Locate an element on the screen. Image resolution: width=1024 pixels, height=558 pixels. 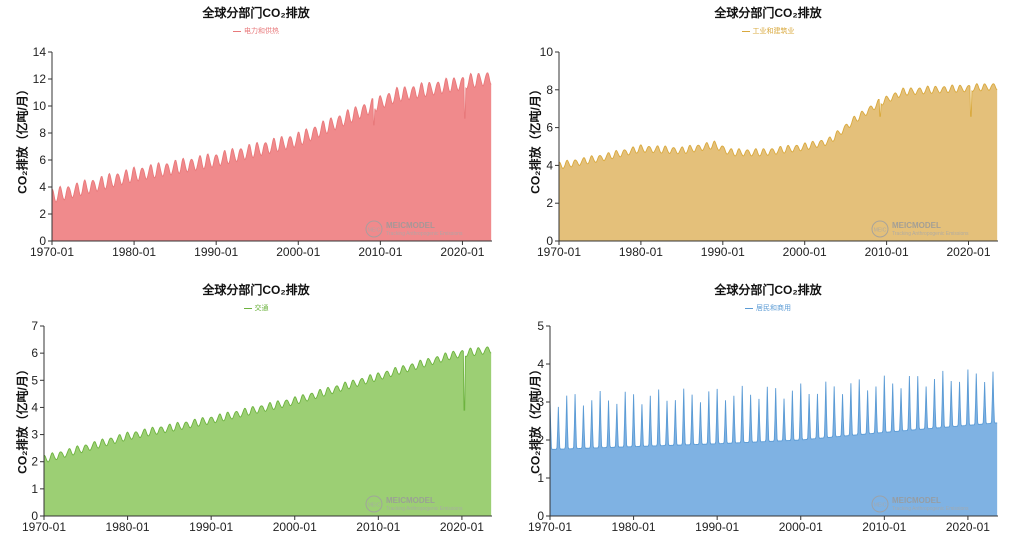
y-tick-label: 12 is located at coordinates (40, 79).